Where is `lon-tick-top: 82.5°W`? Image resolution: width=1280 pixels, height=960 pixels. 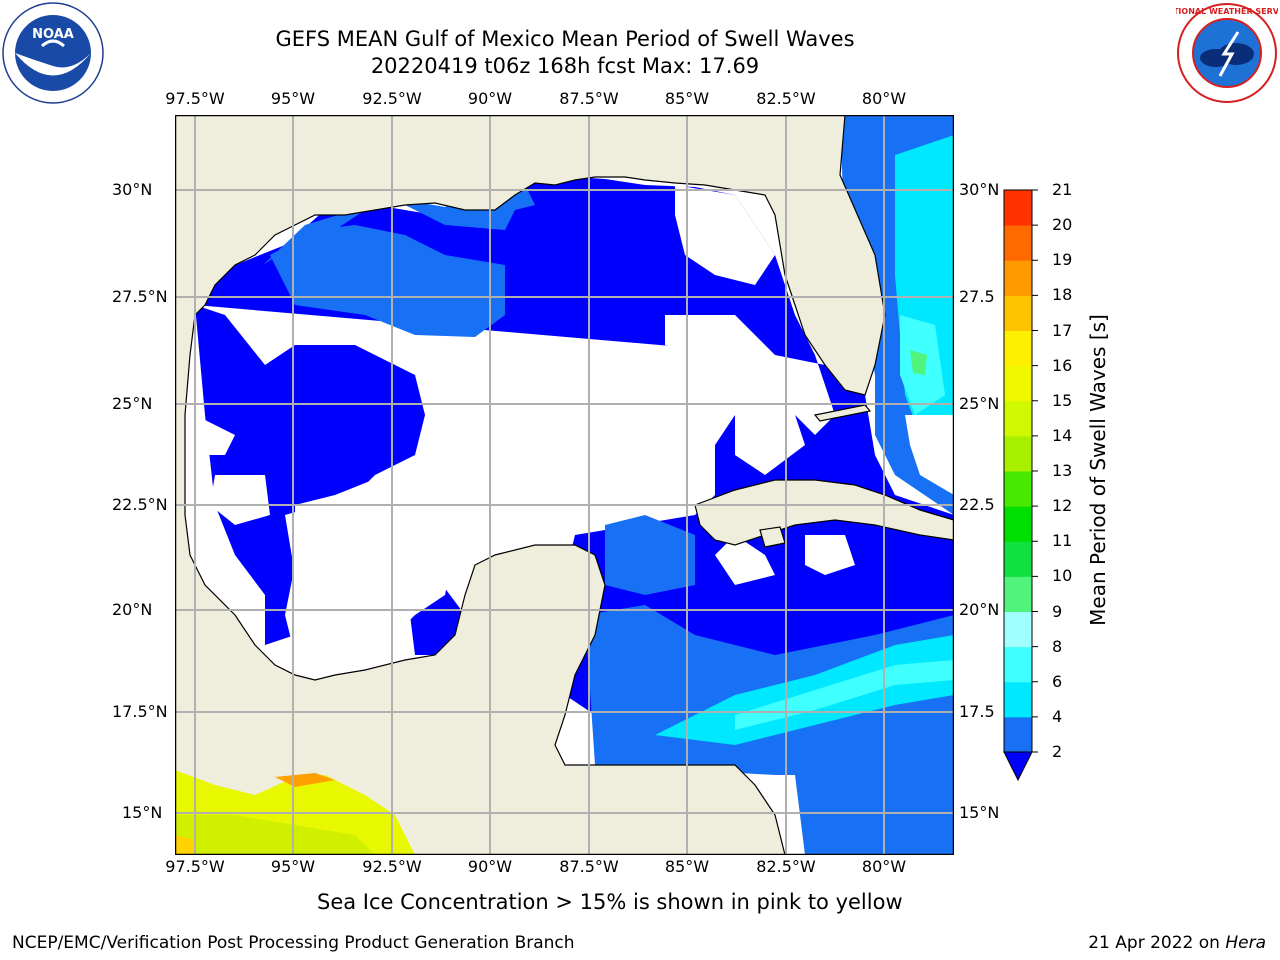 lon-tick-top: 82.5°W is located at coordinates (786, 98).